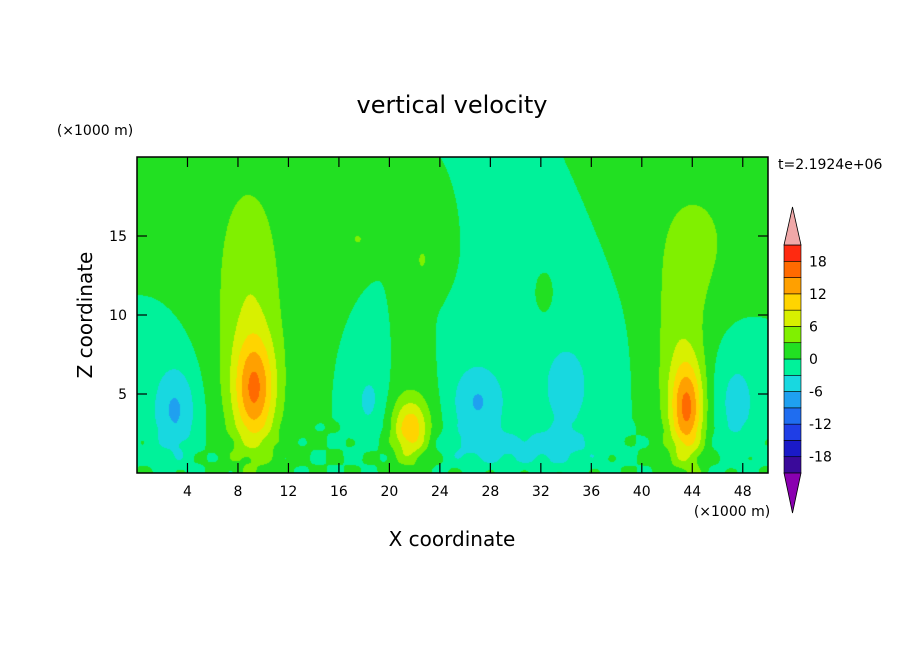 The height and width of the screenshot is (654, 904). Describe the element at coordinates (95, 131) in the screenshot. I see `y-axis-unit: (×1000 m)` at that location.